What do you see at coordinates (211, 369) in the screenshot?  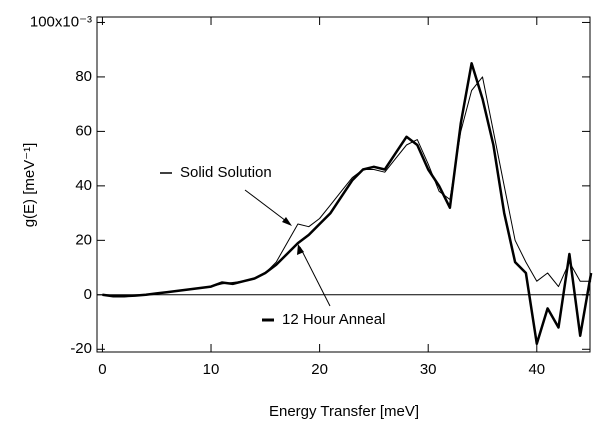 I see `x-tick-label: 10` at bounding box center [211, 369].